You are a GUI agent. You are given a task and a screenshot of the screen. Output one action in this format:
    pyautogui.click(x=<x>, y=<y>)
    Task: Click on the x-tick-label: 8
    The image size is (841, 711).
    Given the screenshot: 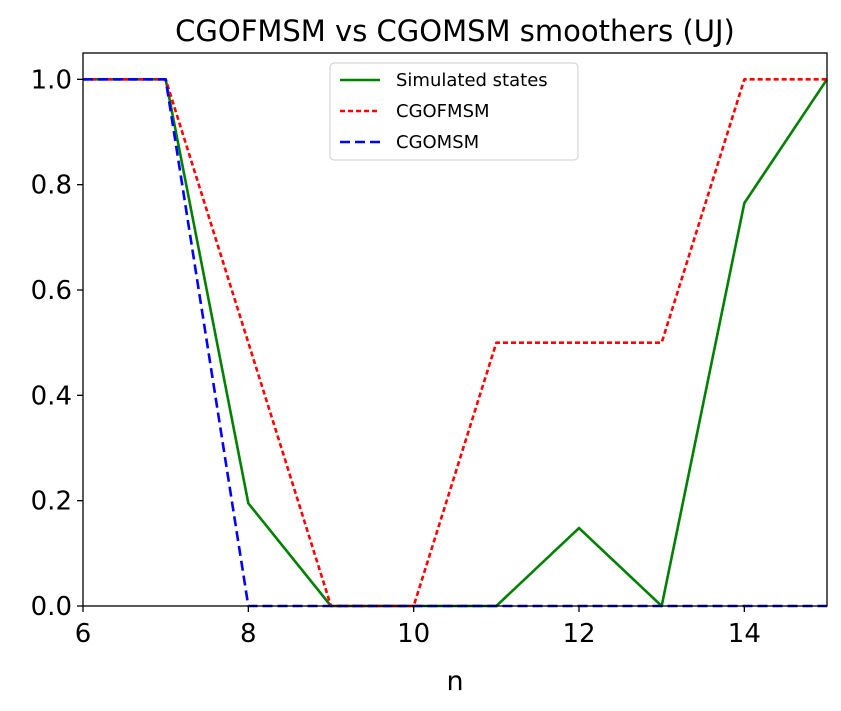 What is the action you would take?
    pyautogui.click(x=248, y=634)
    